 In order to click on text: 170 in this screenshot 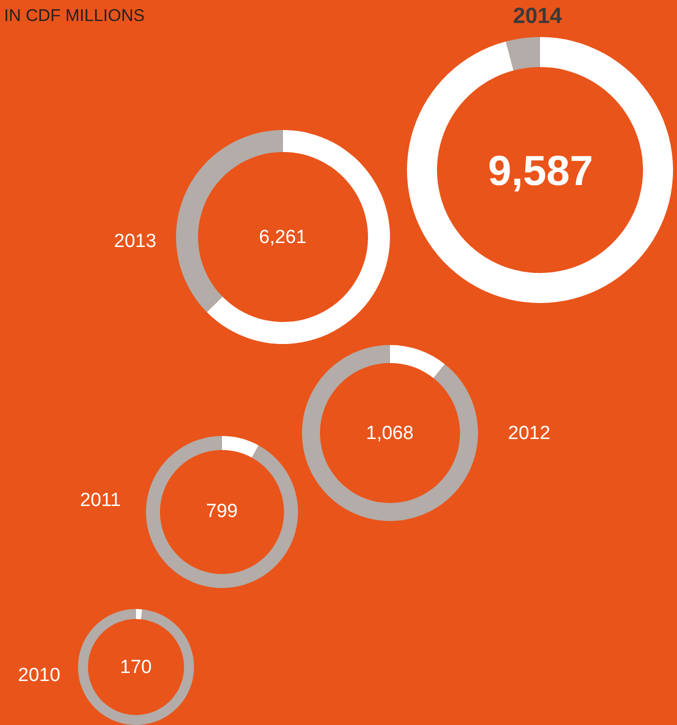, I will do `click(136, 667)`.